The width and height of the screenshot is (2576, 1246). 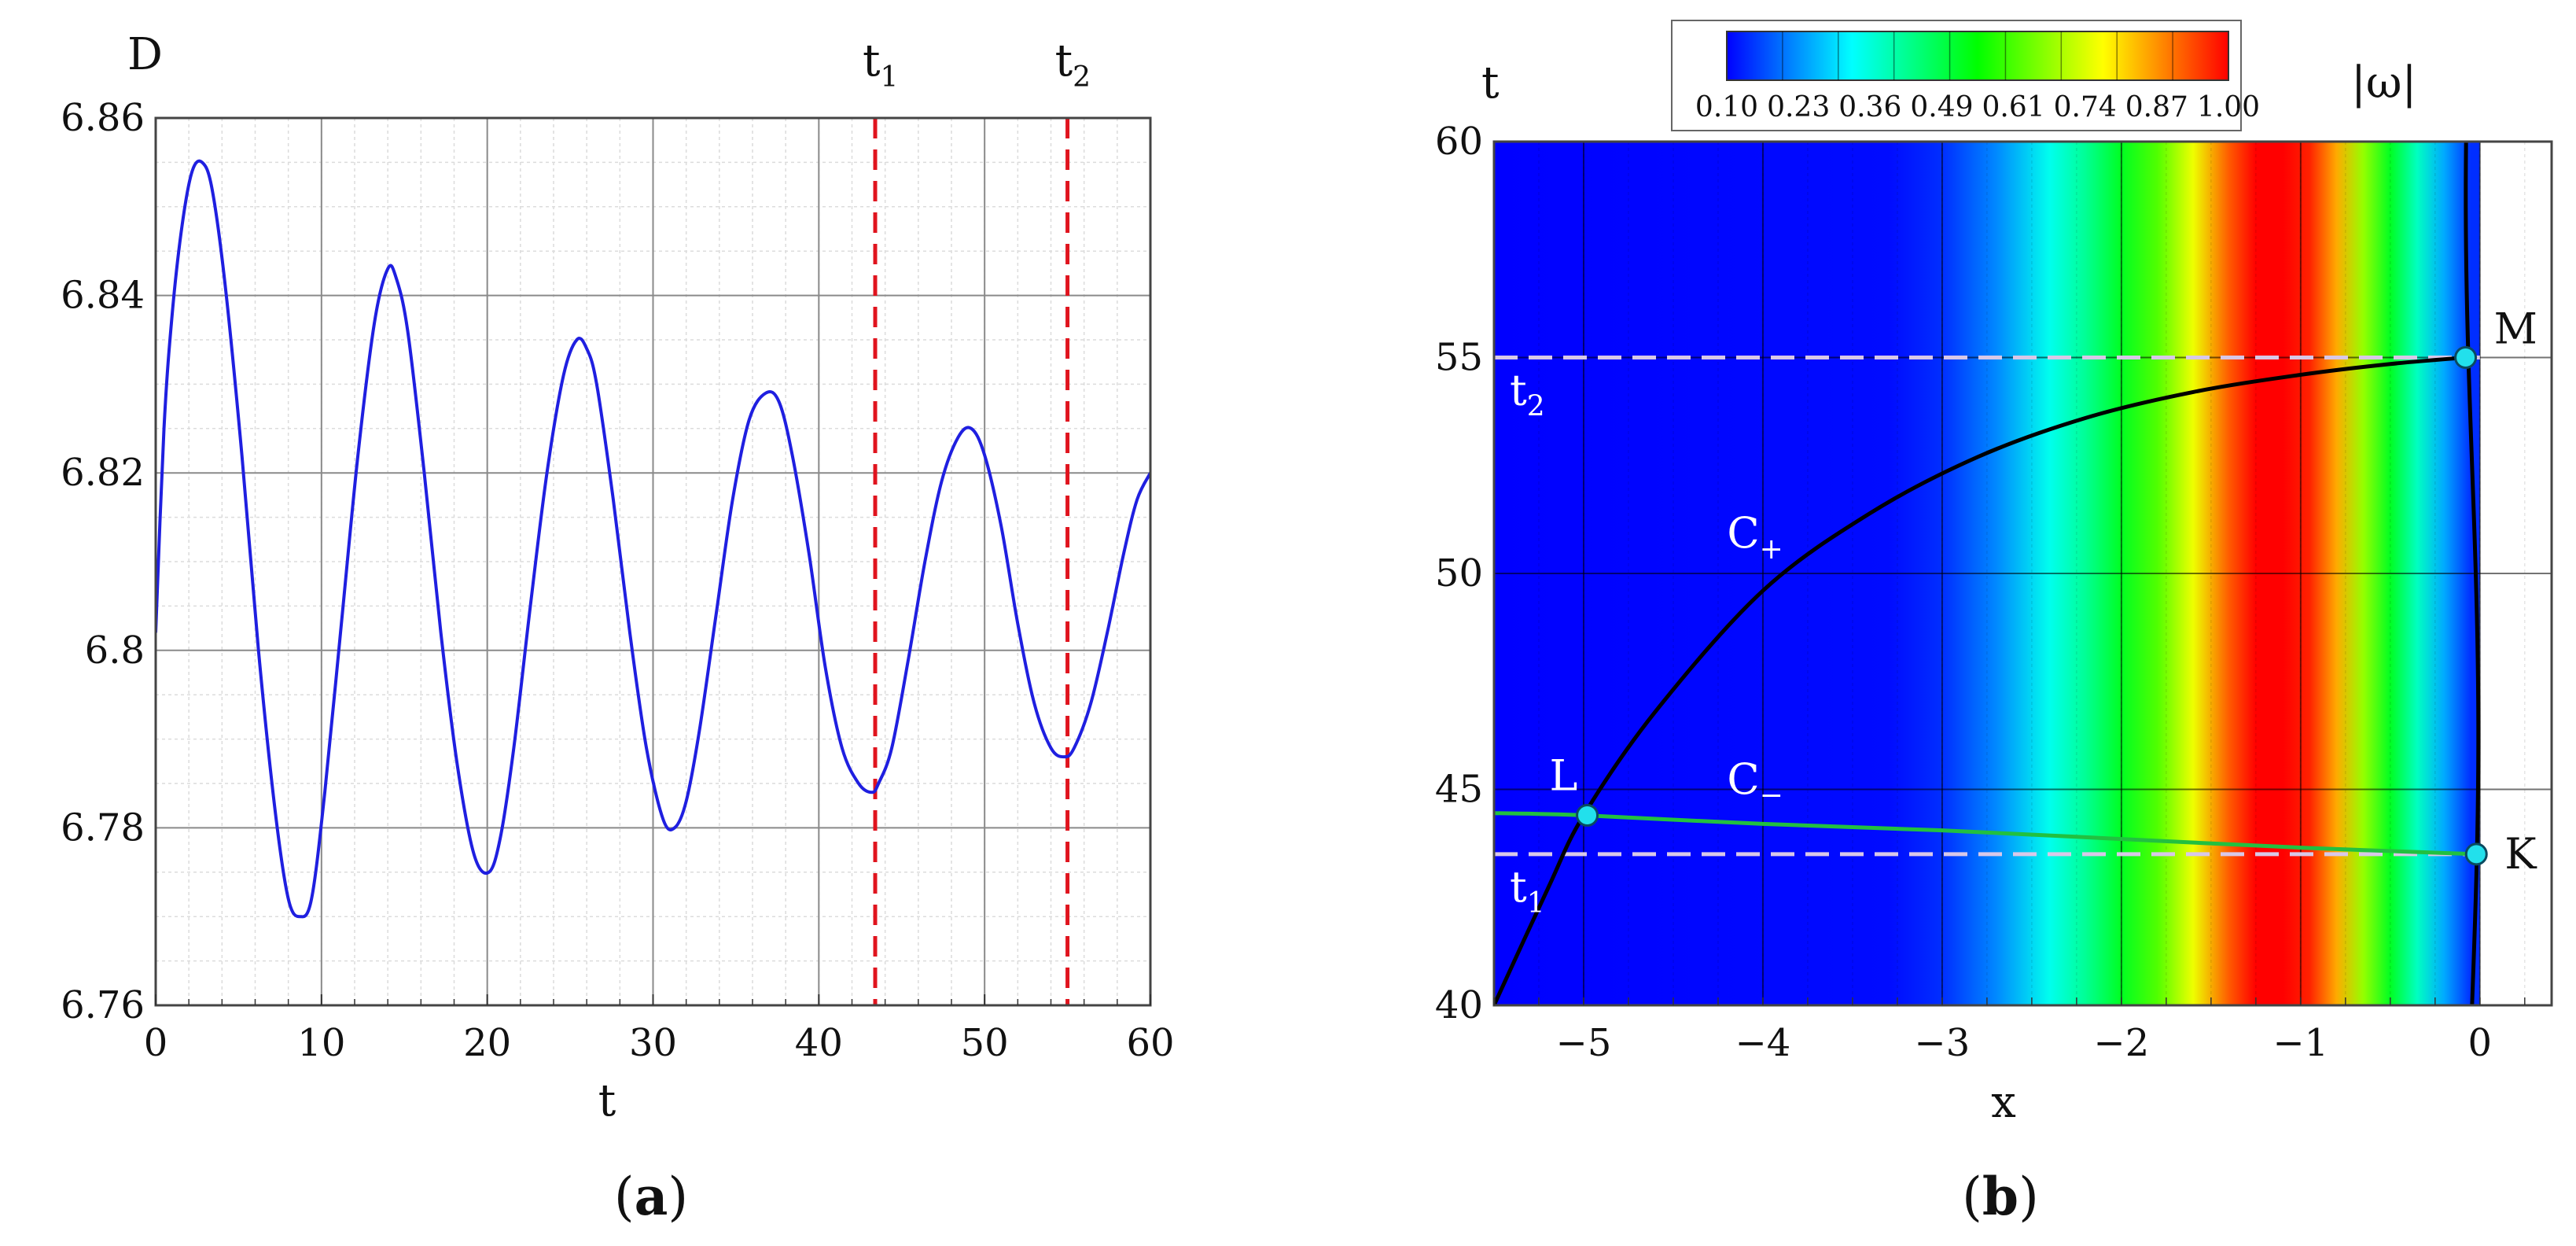 I want to click on colorbar-tick-label: 0.87, so click(x=2156, y=107).